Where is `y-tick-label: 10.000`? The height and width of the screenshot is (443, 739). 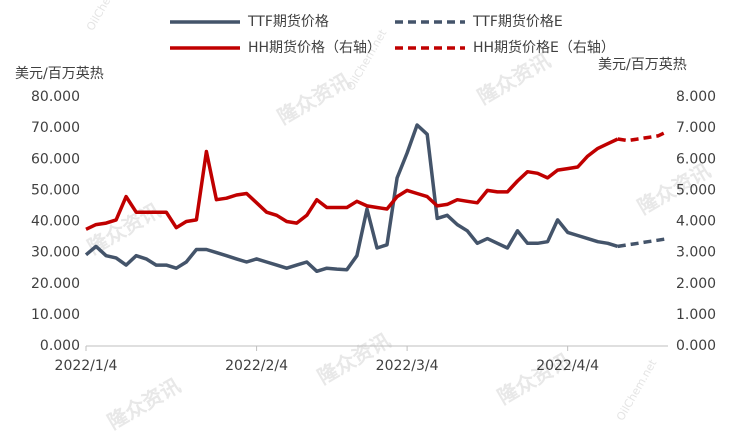
y-tick-label: 10.000 is located at coordinates (55, 315).